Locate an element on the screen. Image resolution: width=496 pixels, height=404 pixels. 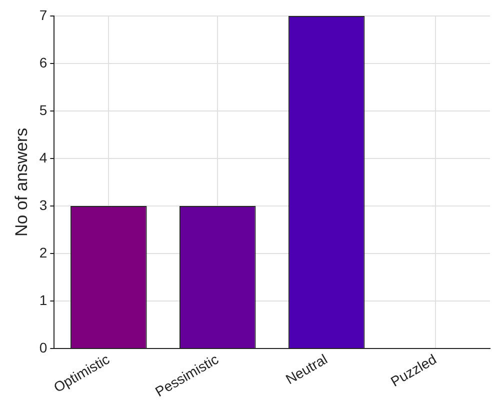
y-tick-label: 5 is located at coordinates (43, 110).